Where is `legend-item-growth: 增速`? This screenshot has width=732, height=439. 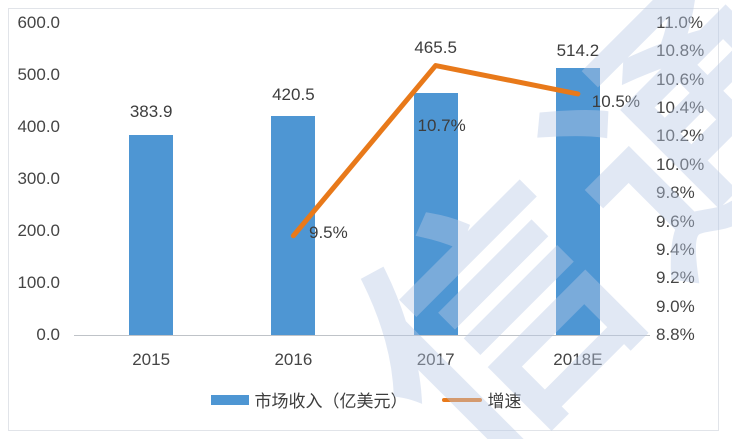 legend-item-growth: 增速 is located at coordinates (481, 399).